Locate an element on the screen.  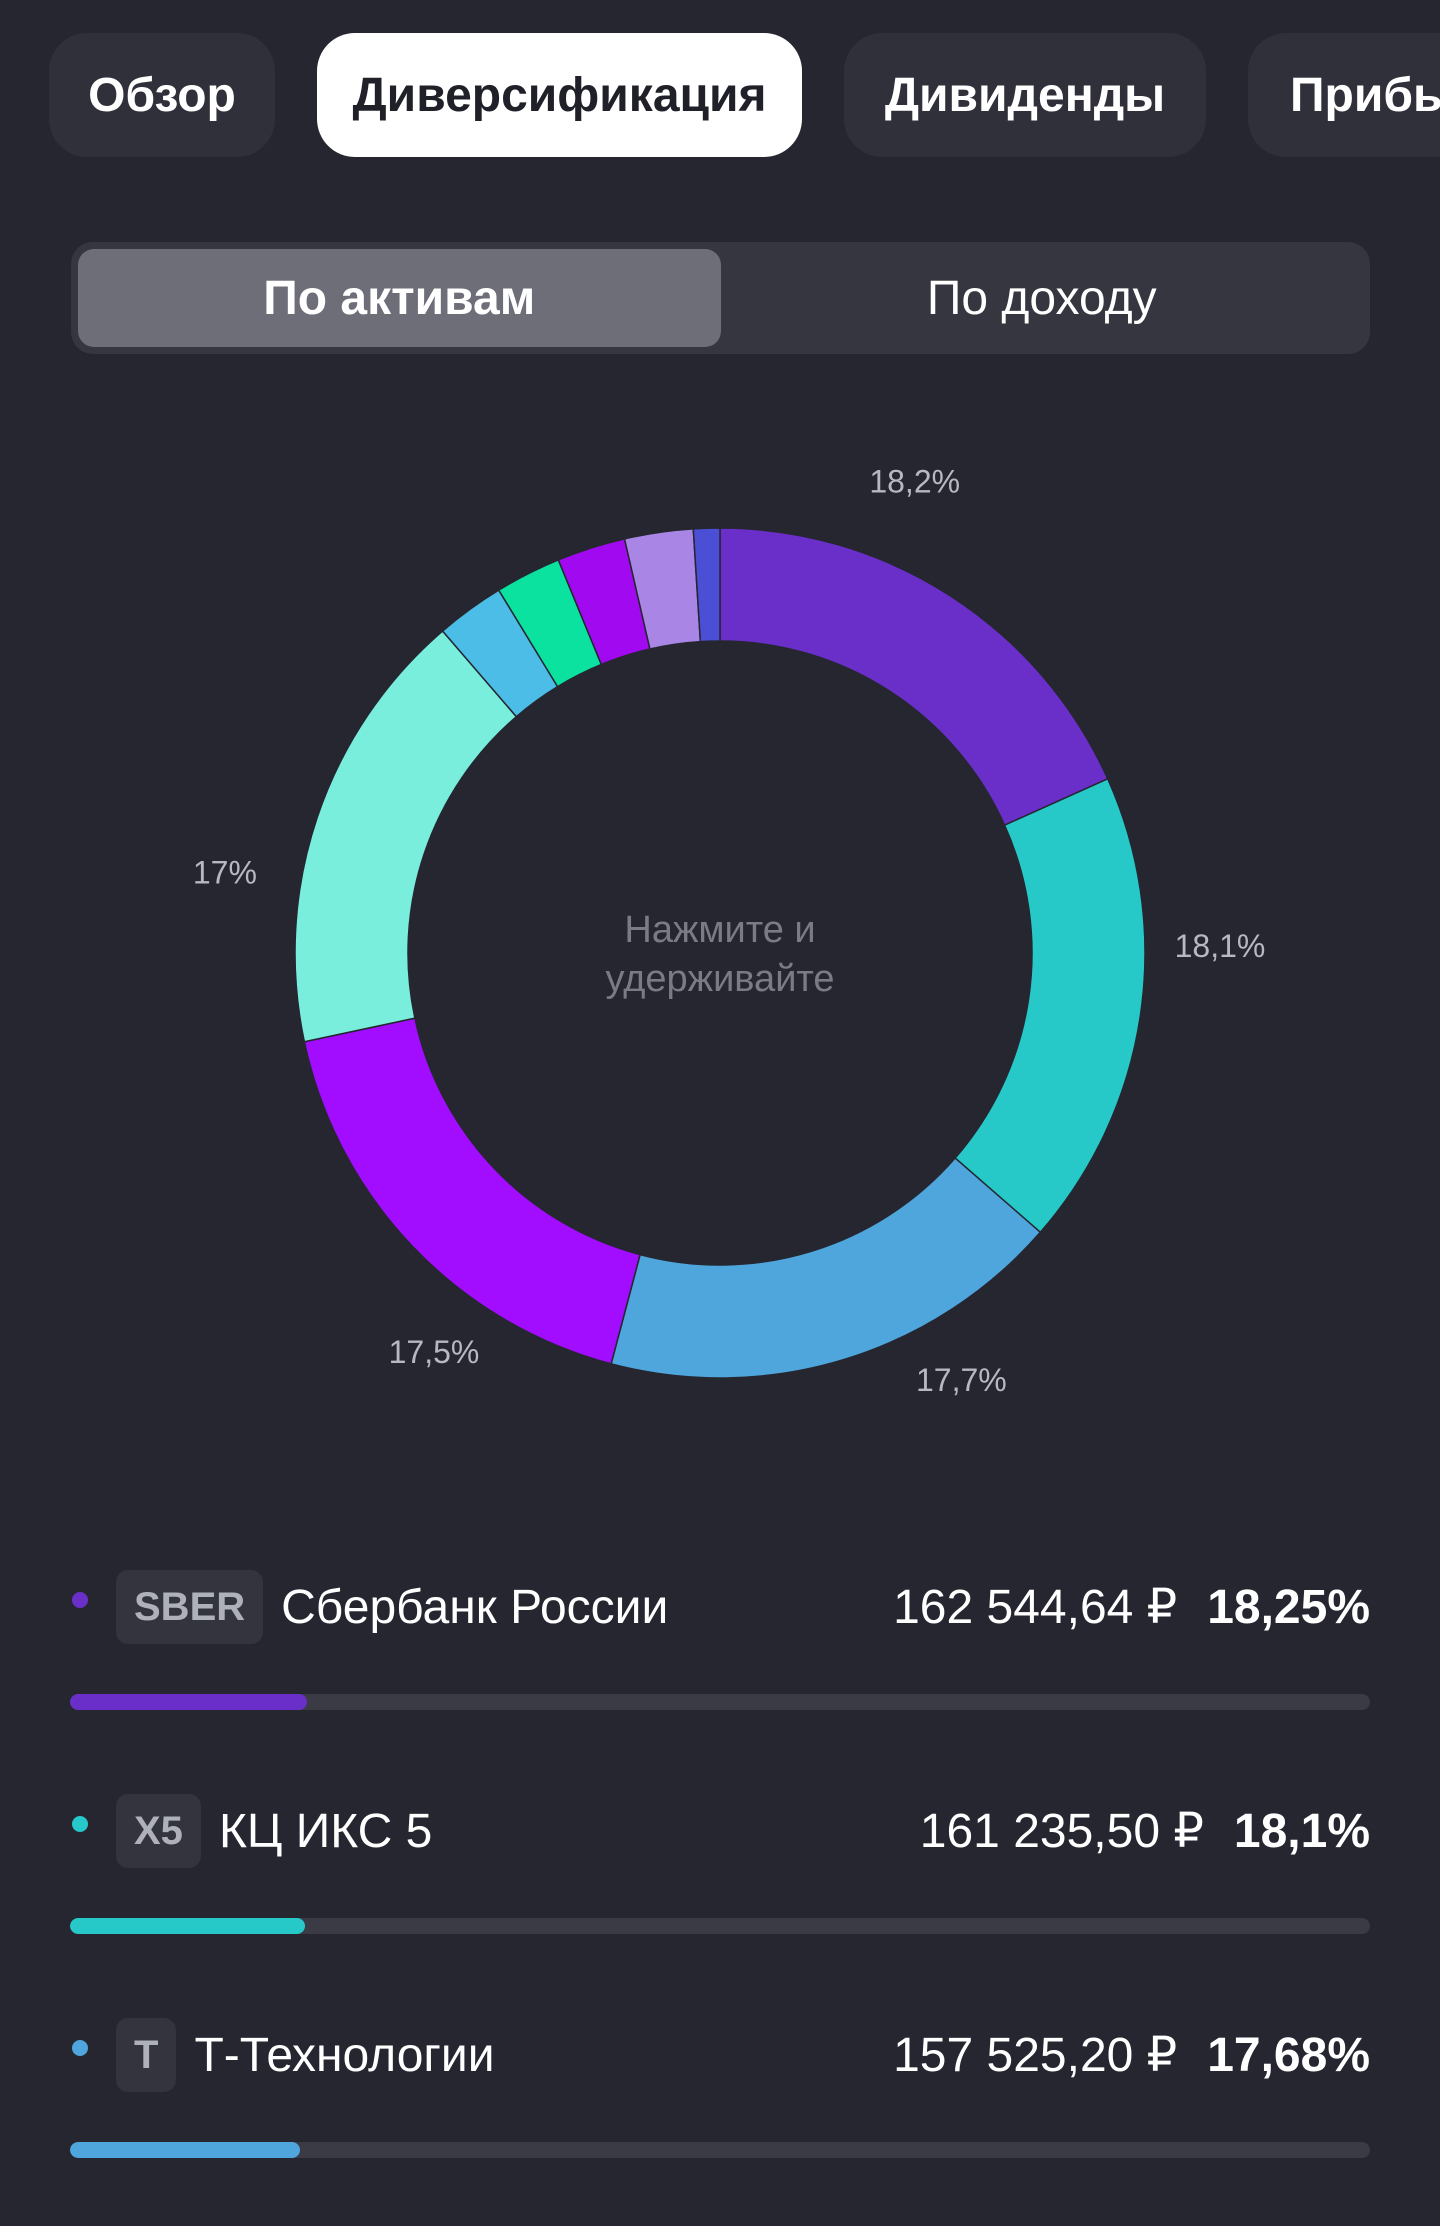
slice-percent-label: 18,1% is located at coordinates (1220, 946).